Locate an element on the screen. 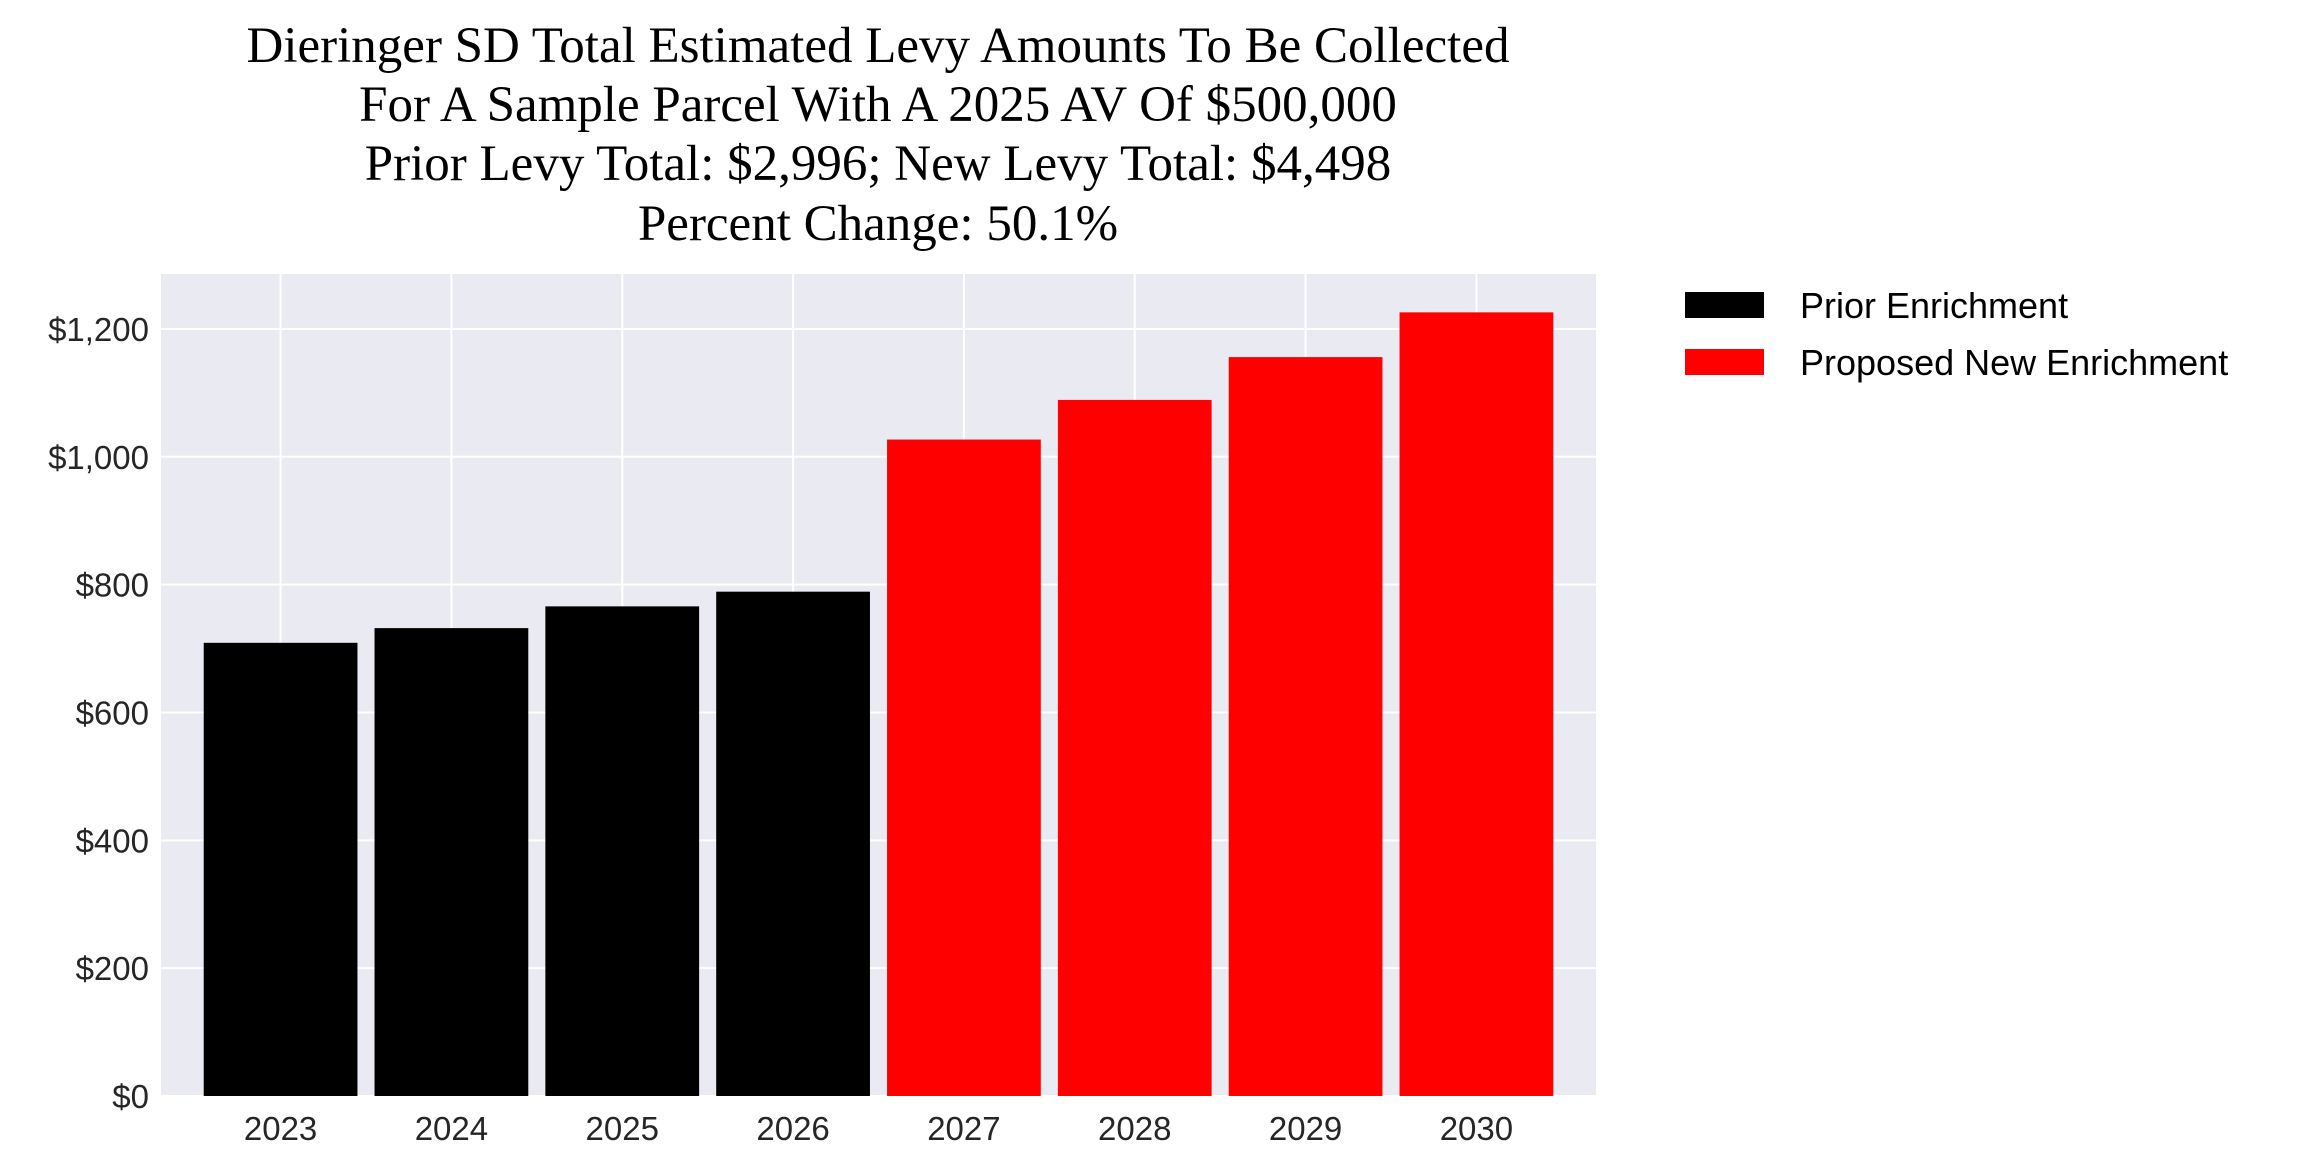 This screenshot has width=2304, height=1152. legend: Prior Enrichment Proposed New Enrichment is located at coordinates (1956, 334).